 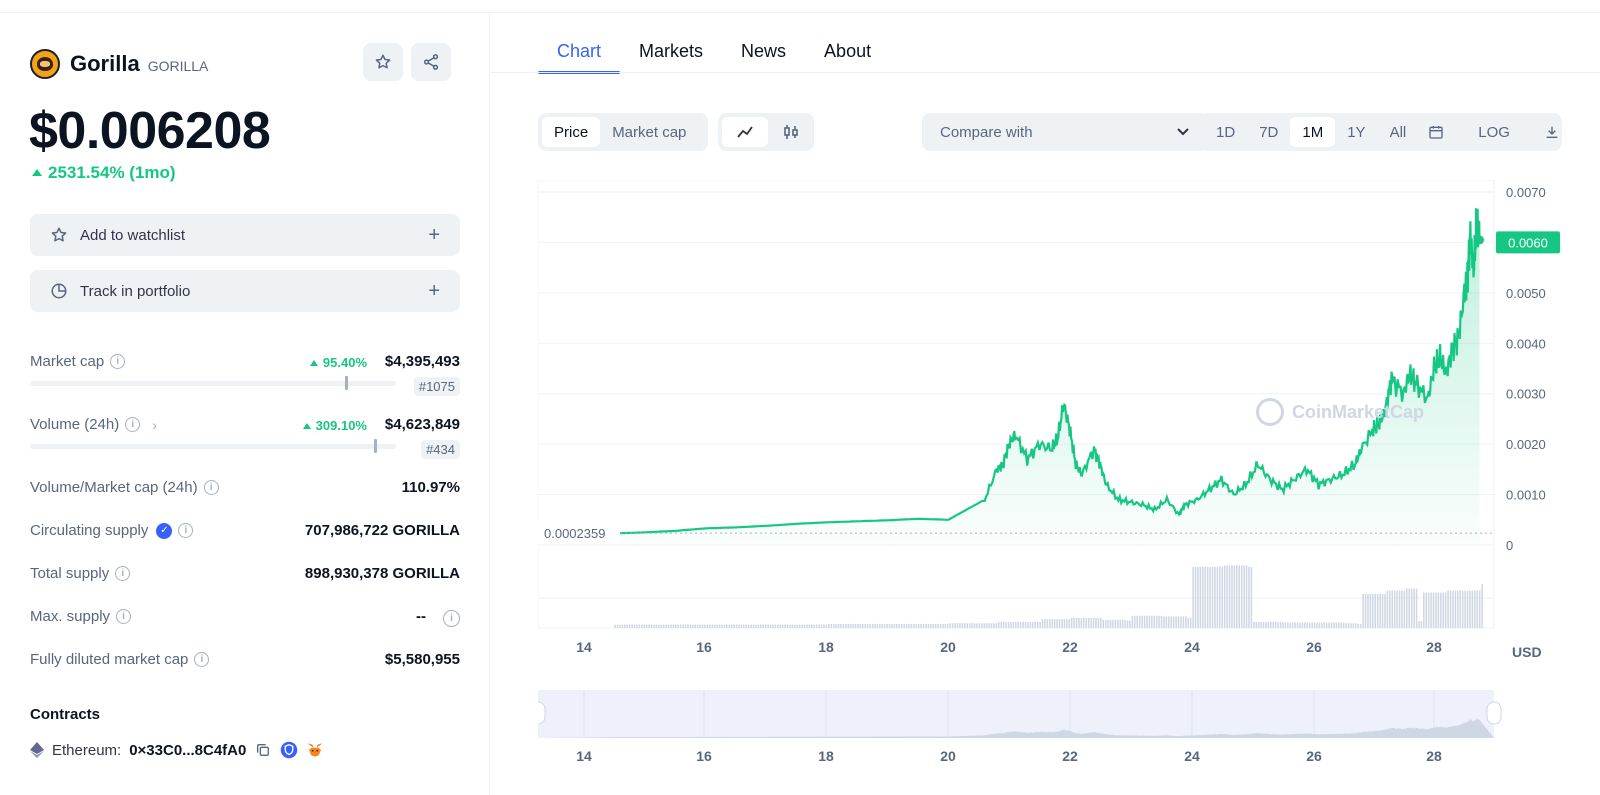 I want to click on line-chart-icon, so click(x=745, y=132).